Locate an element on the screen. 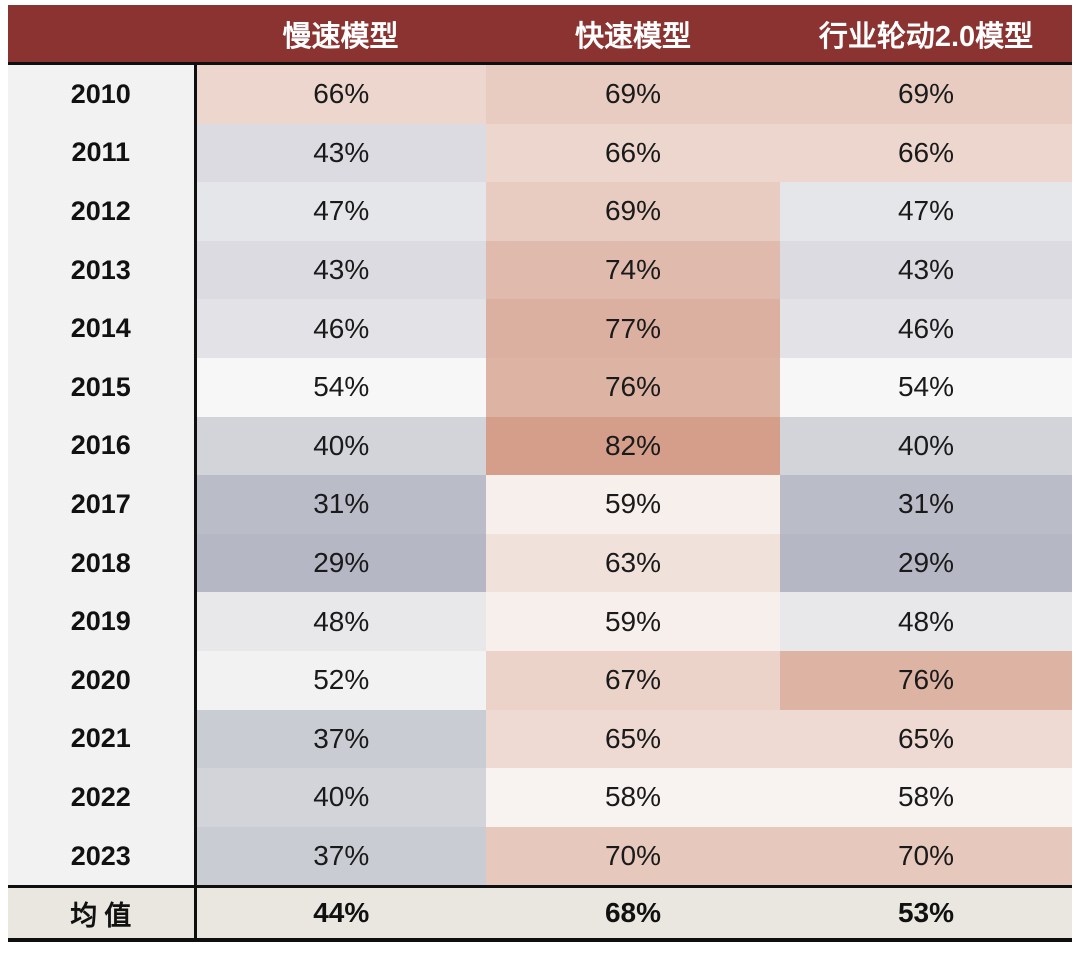 This screenshot has height=957, width=1080. table-row: 2012 47% 69% 47% is located at coordinates (540, 211).